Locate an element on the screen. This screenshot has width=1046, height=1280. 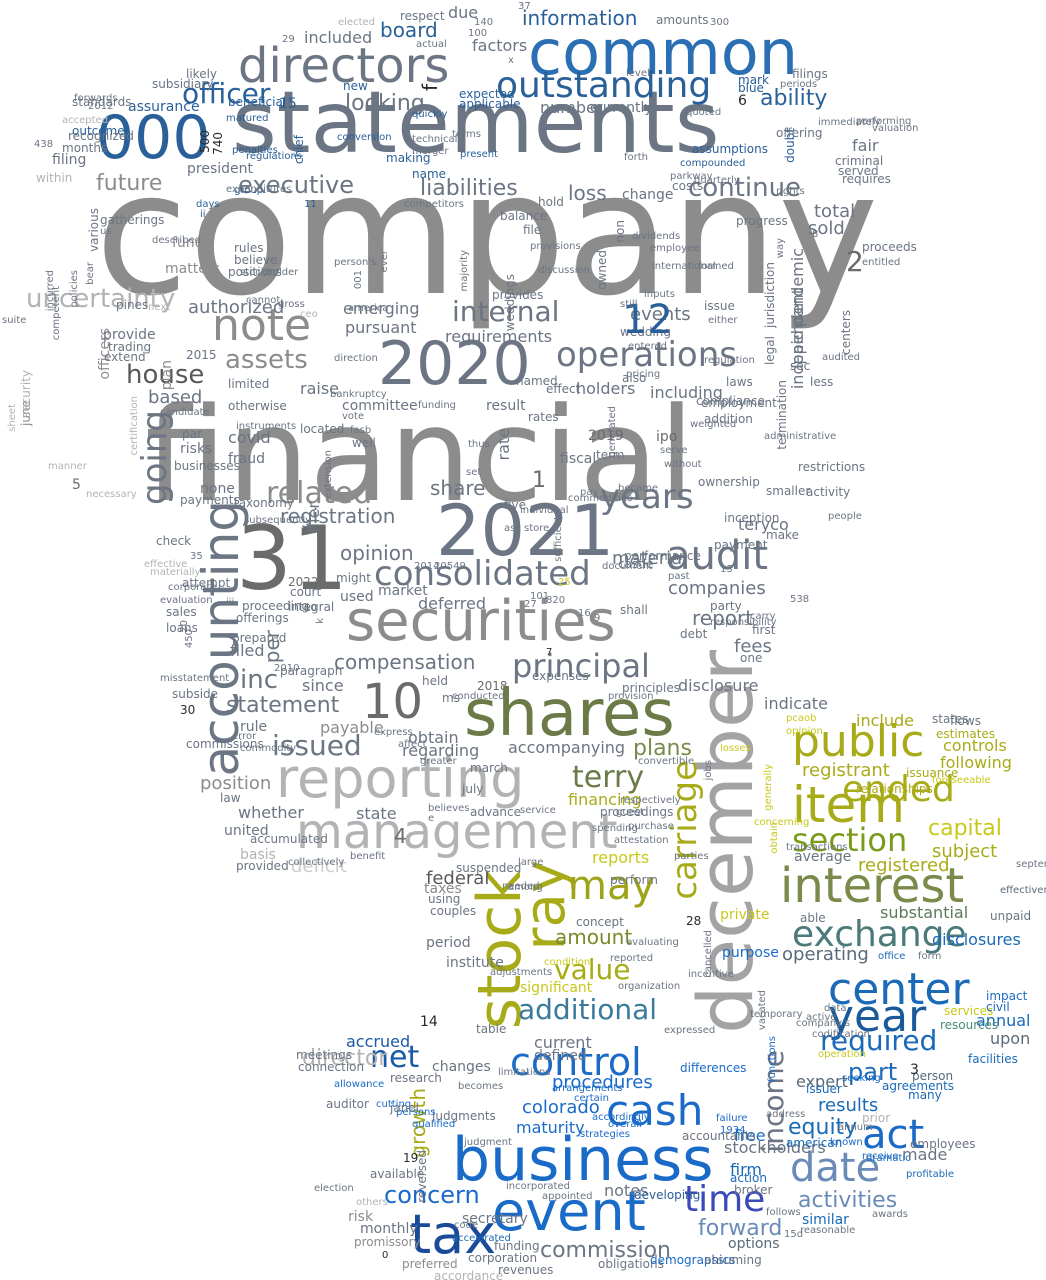
word-7: outstanding is located at coordinates (604, 85).